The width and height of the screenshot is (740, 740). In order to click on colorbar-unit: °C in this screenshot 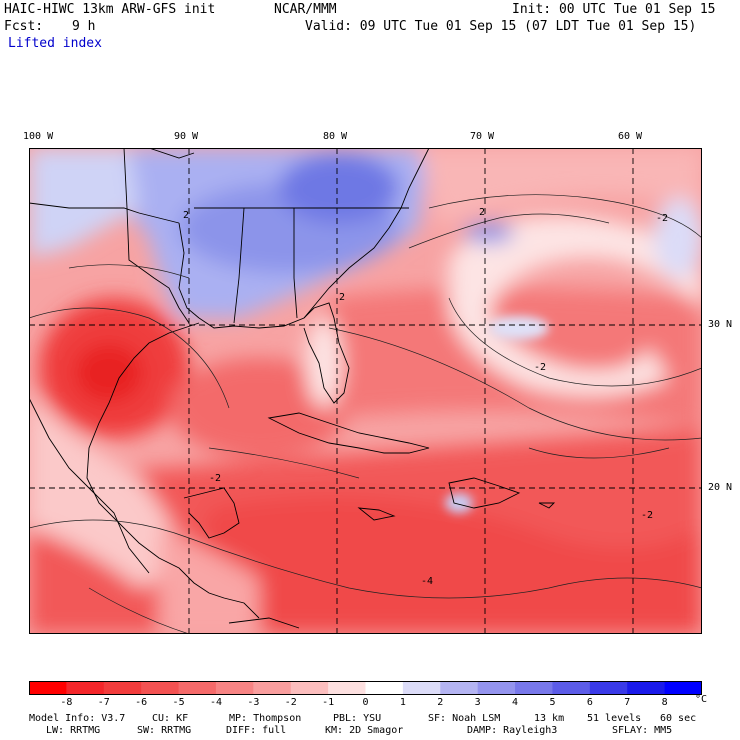, I will do `click(701, 699)`.